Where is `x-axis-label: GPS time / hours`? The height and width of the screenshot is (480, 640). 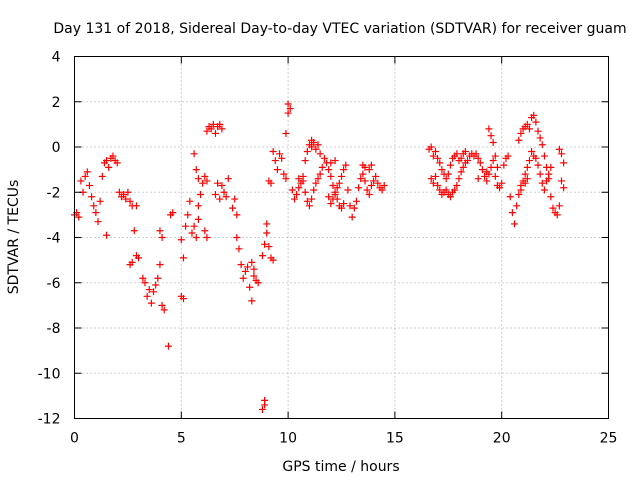 x-axis-label: GPS time / hours is located at coordinates (340, 467).